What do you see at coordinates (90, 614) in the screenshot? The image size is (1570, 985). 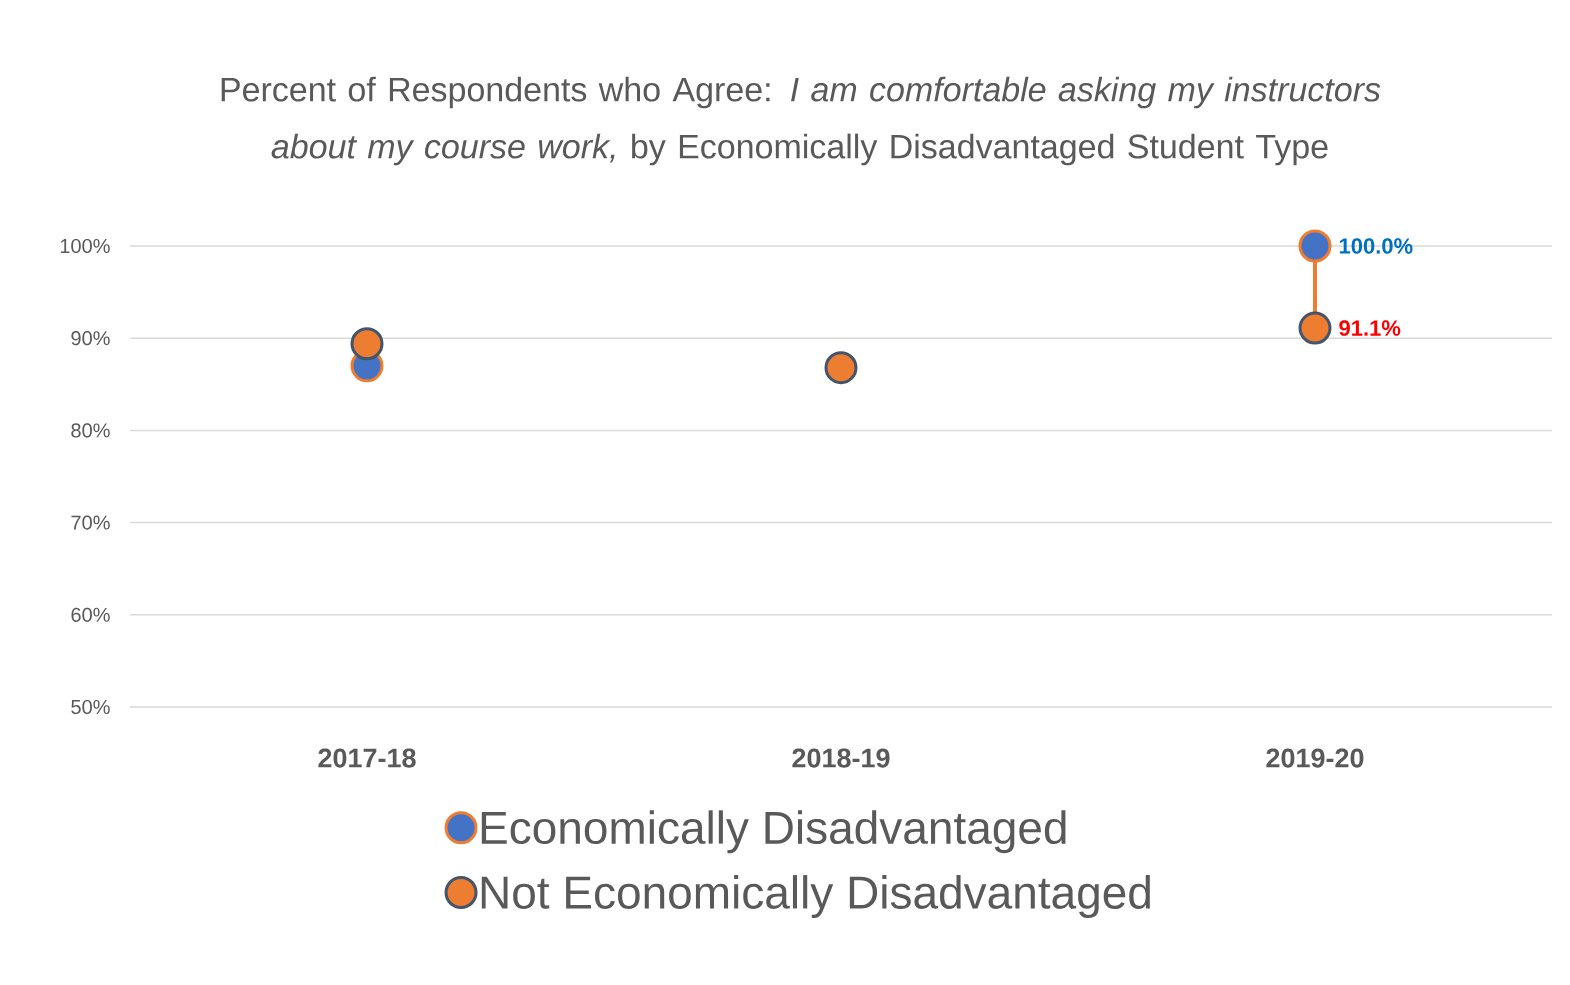 I see `y-tick-label: 60%` at bounding box center [90, 614].